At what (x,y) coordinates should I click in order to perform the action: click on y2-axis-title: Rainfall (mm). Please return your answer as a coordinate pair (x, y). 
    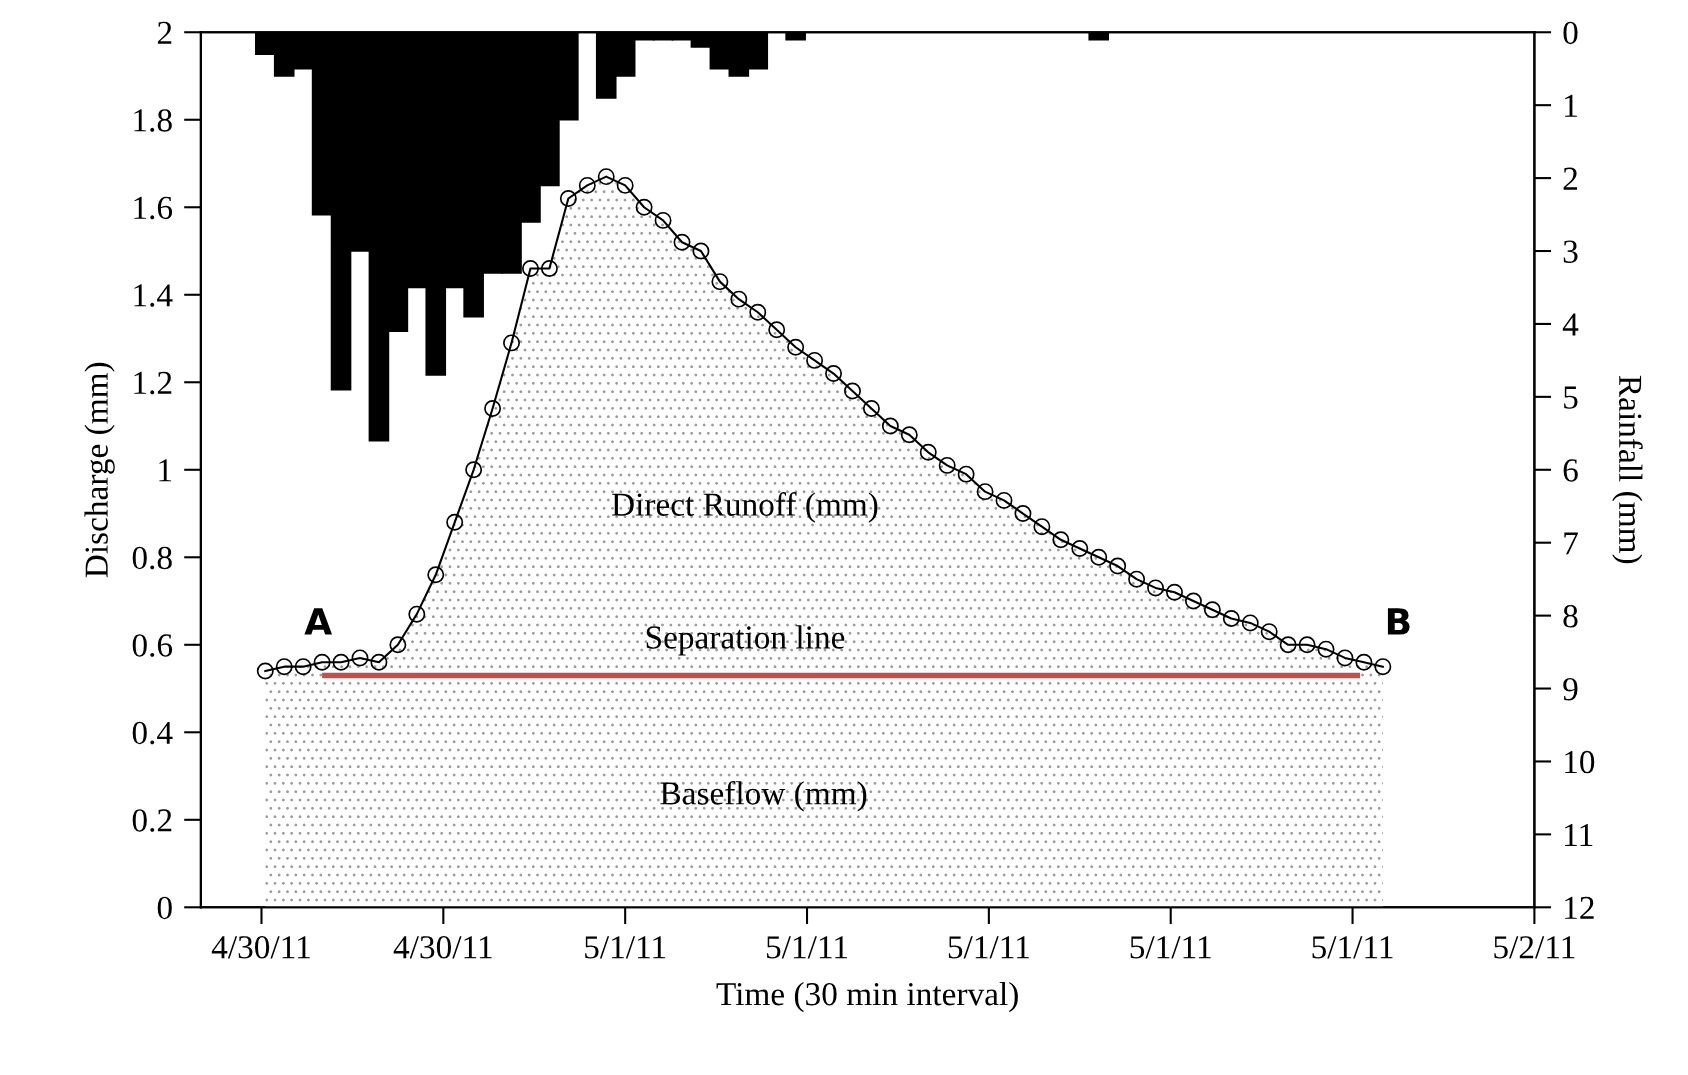
    Looking at the image, I should click on (1627, 469).